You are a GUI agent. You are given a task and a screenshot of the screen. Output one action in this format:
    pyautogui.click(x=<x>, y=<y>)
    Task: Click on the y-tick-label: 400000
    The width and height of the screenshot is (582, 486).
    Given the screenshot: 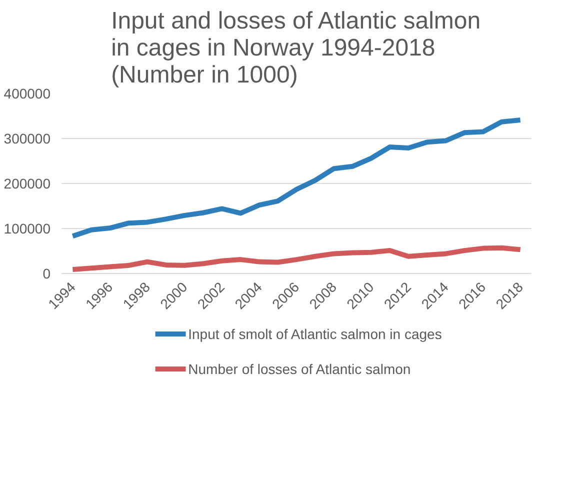 What is the action you would take?
    pyautogui.click(x=27, y=94)
    